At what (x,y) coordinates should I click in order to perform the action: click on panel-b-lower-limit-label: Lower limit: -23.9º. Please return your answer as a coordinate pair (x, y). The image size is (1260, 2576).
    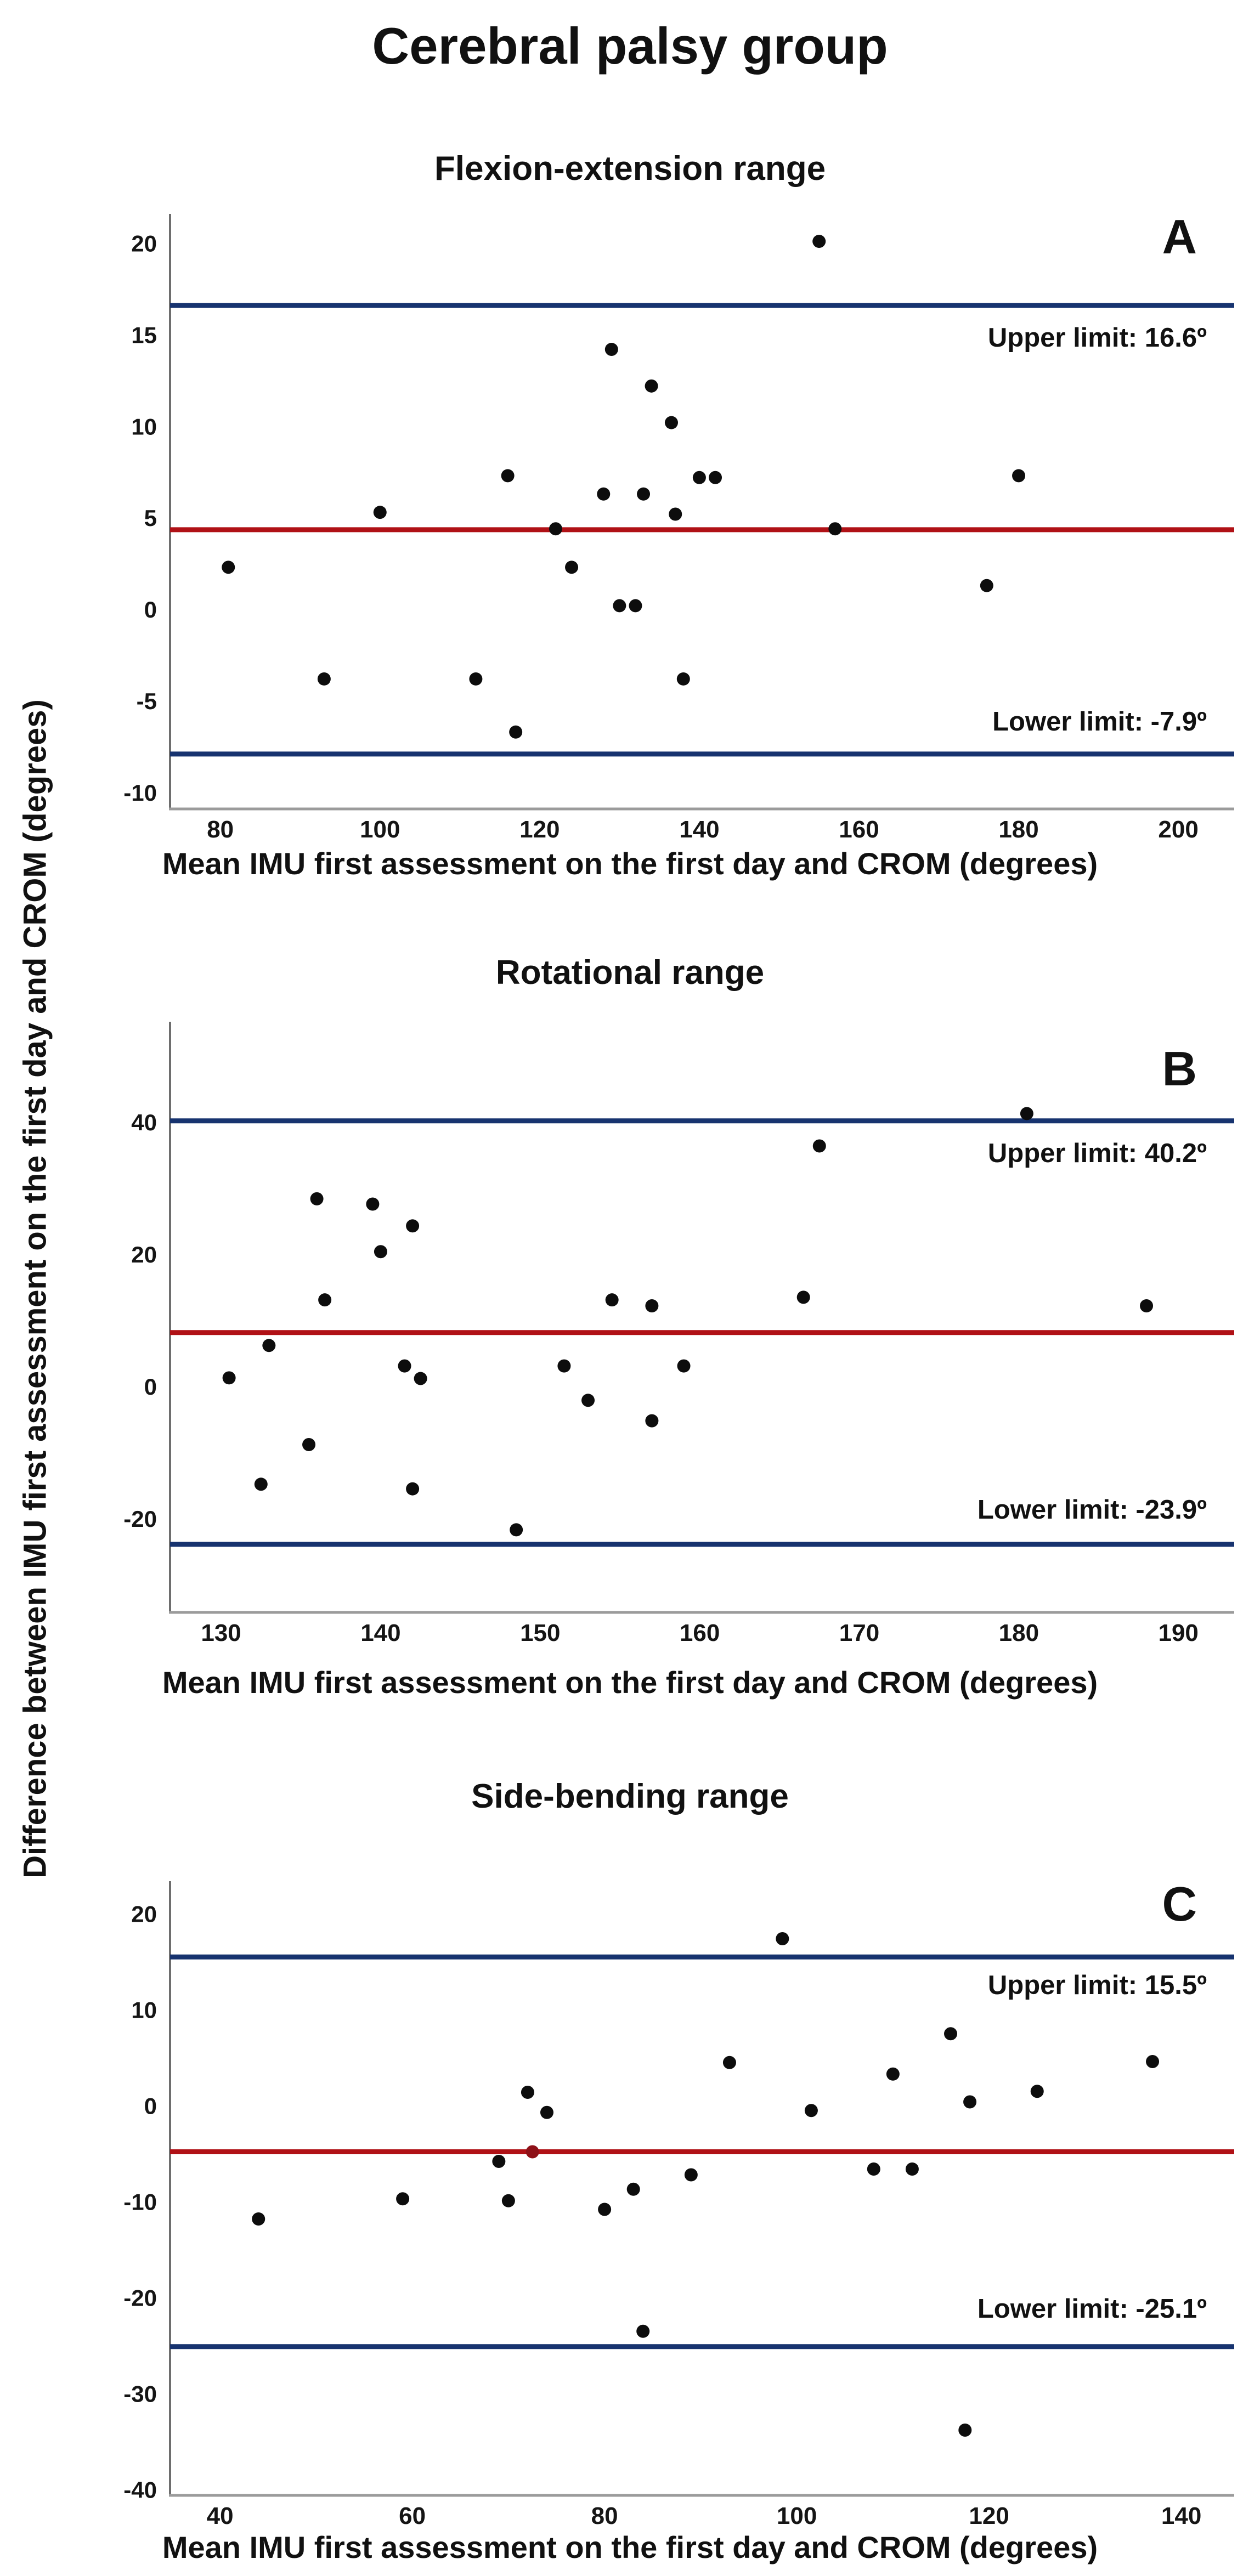
    Looking at the image, I should click on (1092, 1510).